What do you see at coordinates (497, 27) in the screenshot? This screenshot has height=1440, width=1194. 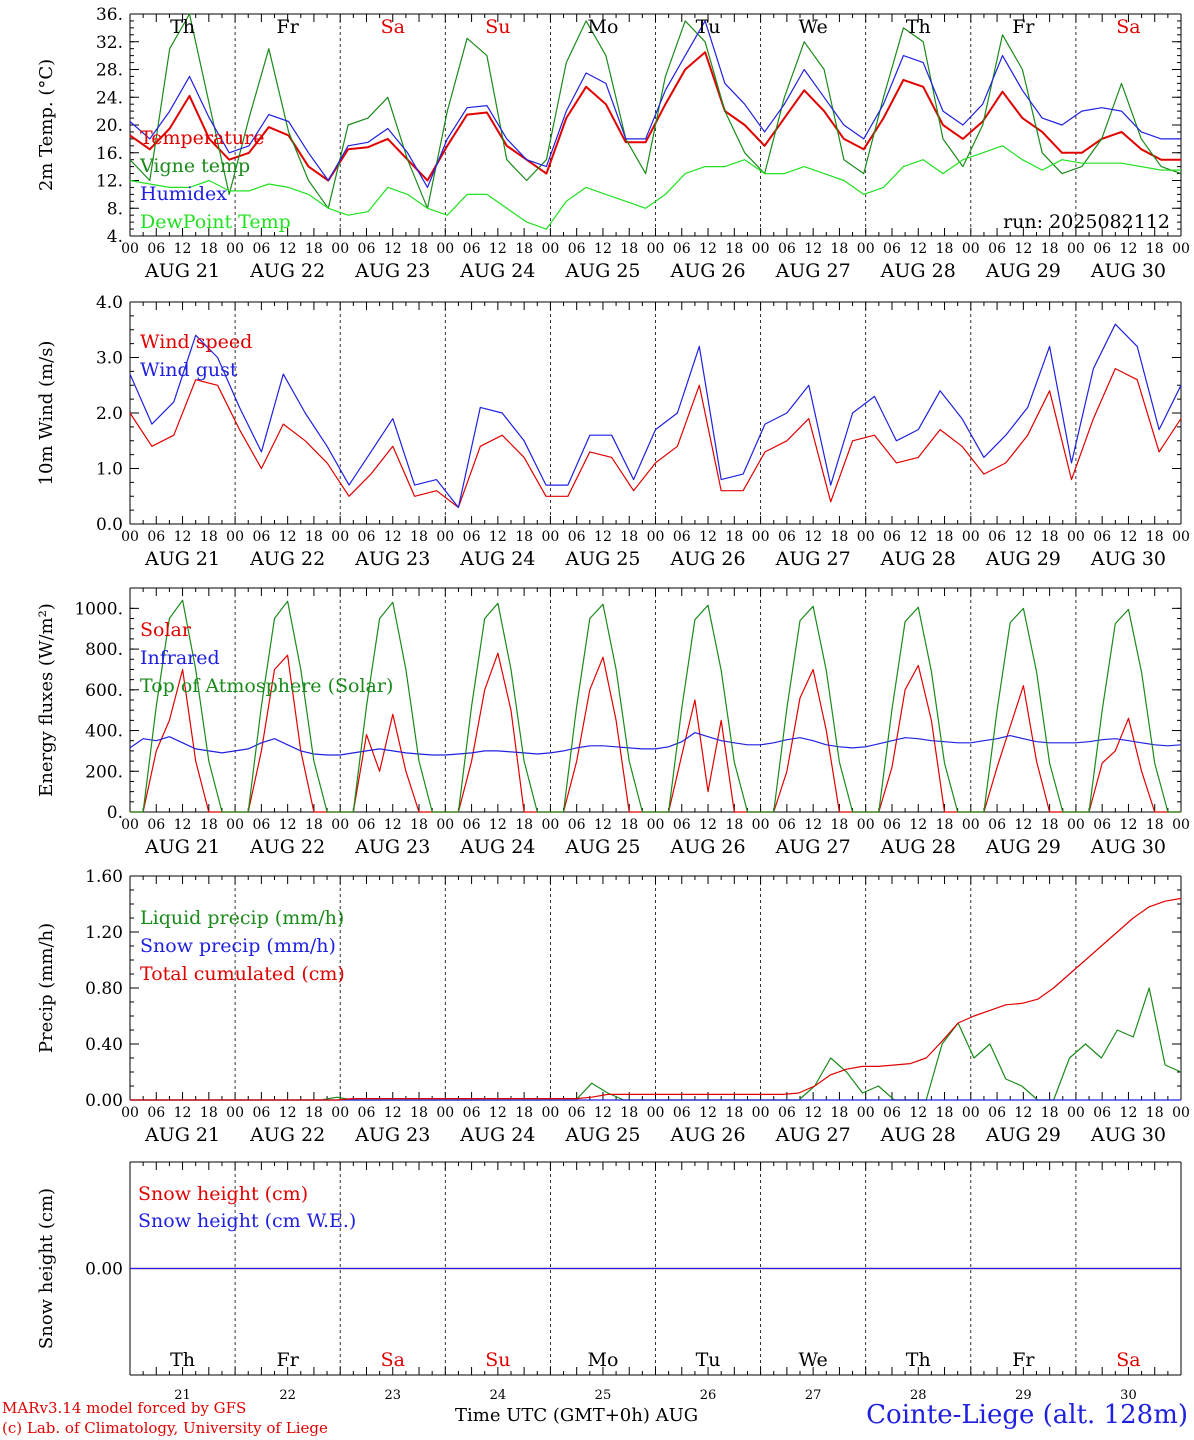 I see `weekday-label-top: Su` at bounding box center [497, 27].